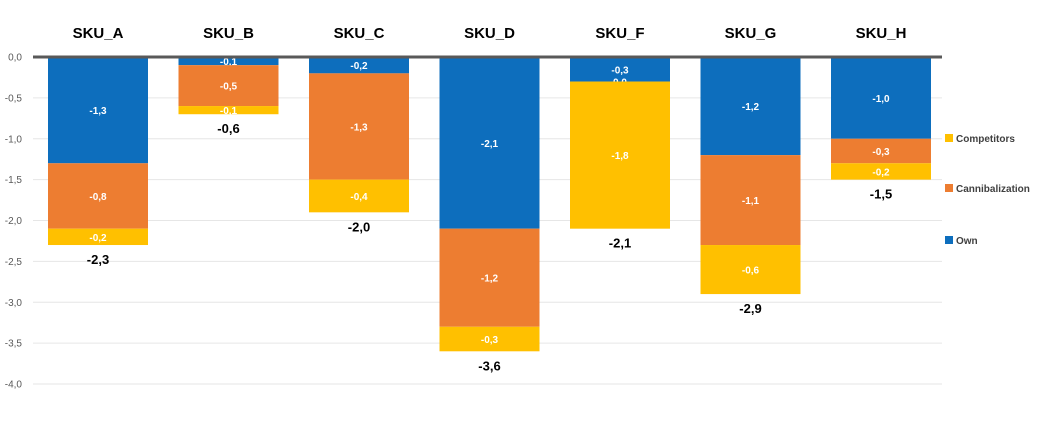 This screenshot has height=427, width=1057. I want to click on y-tick-label: -3,5, so click(14, 344).